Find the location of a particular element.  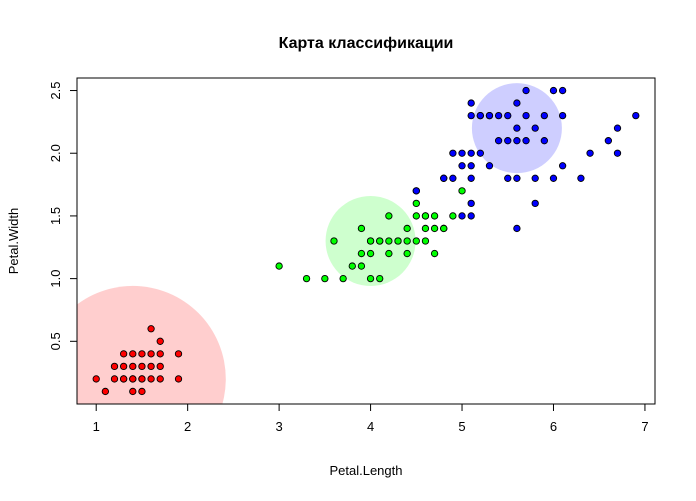

y-tick-label: 0.5 is located at coordinates (55, 341).